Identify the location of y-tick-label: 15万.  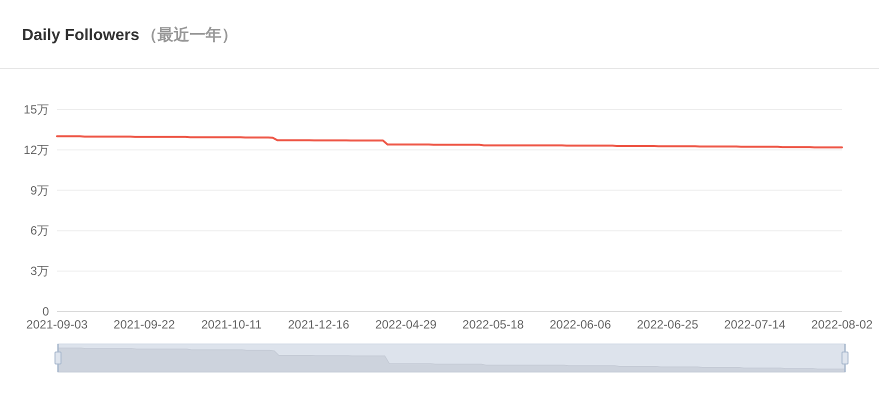
(36, 109).